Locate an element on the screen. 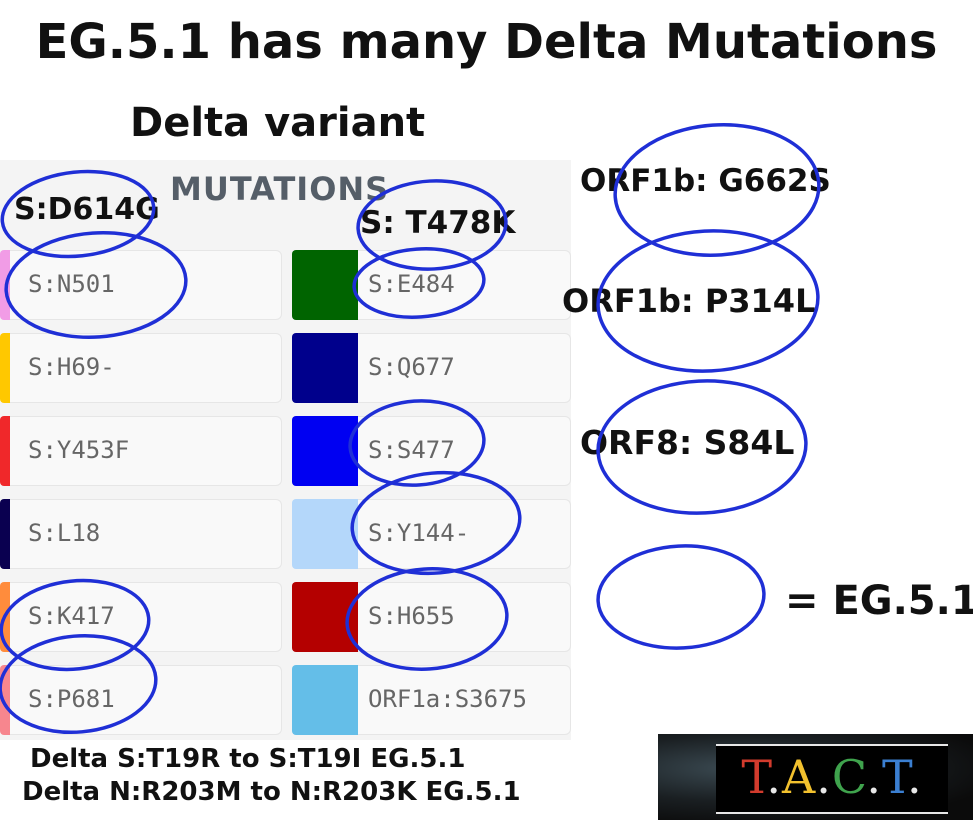 This screenshot has height=823, width=973. circle-s-k417 is located at coordinates (75, 625).